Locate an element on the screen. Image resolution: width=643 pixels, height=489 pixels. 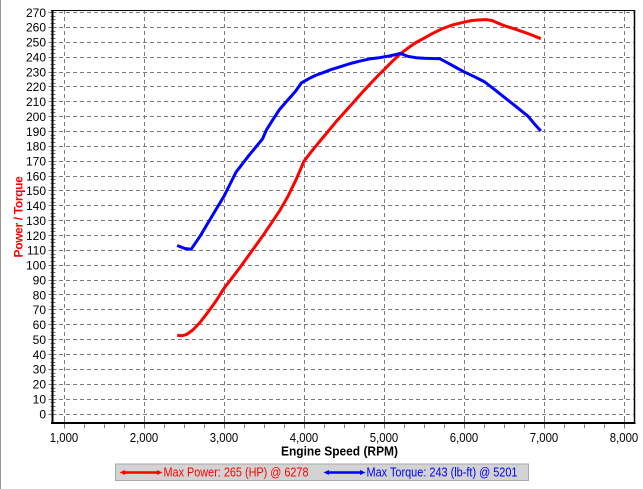
svg-text: 3,000 is located at coordinates (224, 437).